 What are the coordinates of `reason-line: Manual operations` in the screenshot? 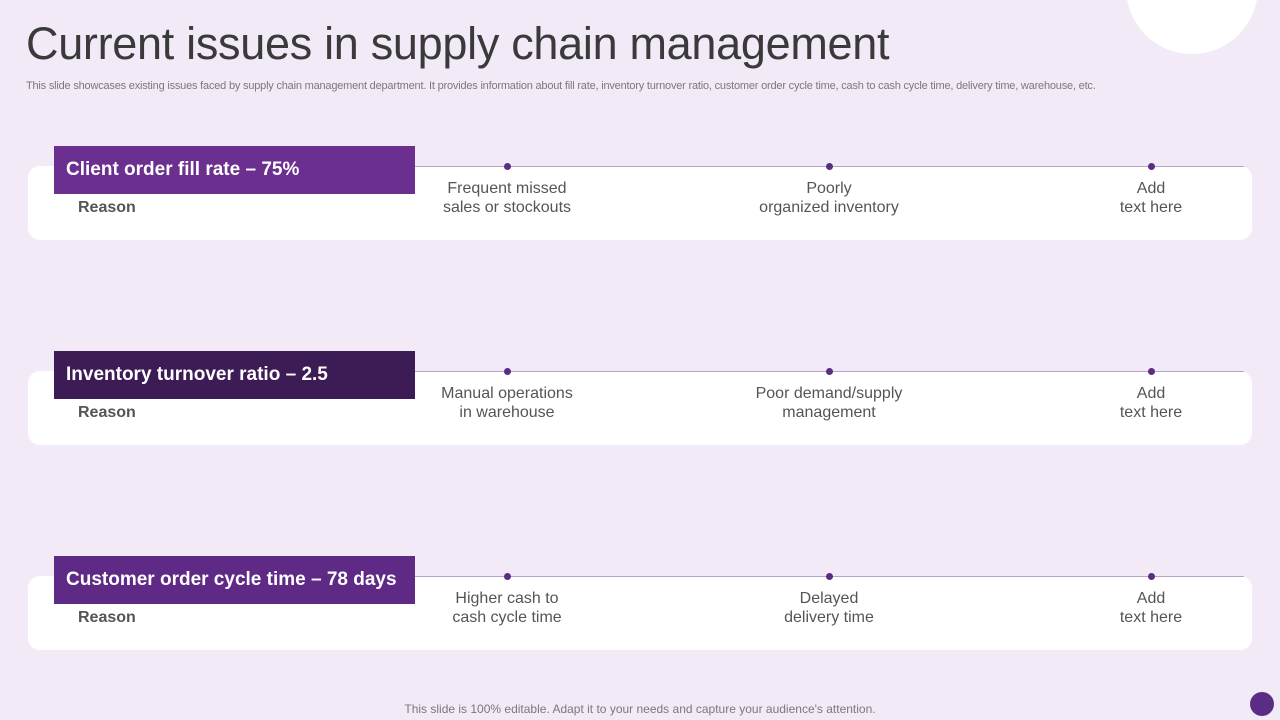 It's located at (507, 393).